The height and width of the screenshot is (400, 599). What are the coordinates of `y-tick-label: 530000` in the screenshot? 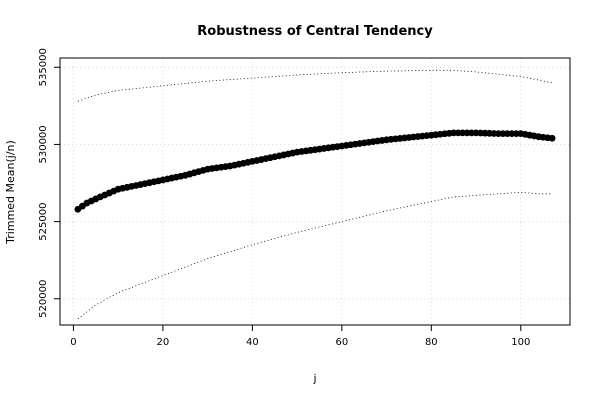 It's located at (43, 144).